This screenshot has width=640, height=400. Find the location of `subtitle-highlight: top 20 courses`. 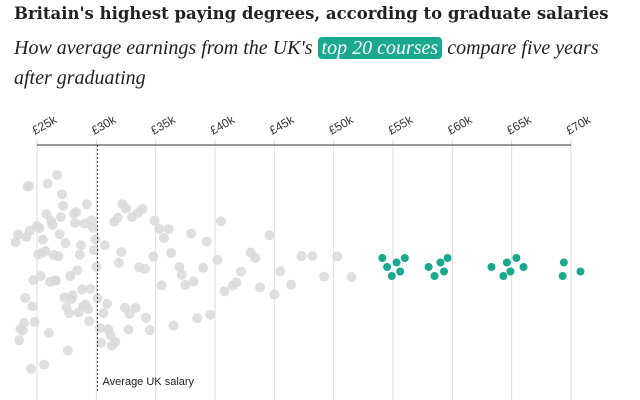

subtitle-highlight: top 20 courses is located at coordinates (380, 48).